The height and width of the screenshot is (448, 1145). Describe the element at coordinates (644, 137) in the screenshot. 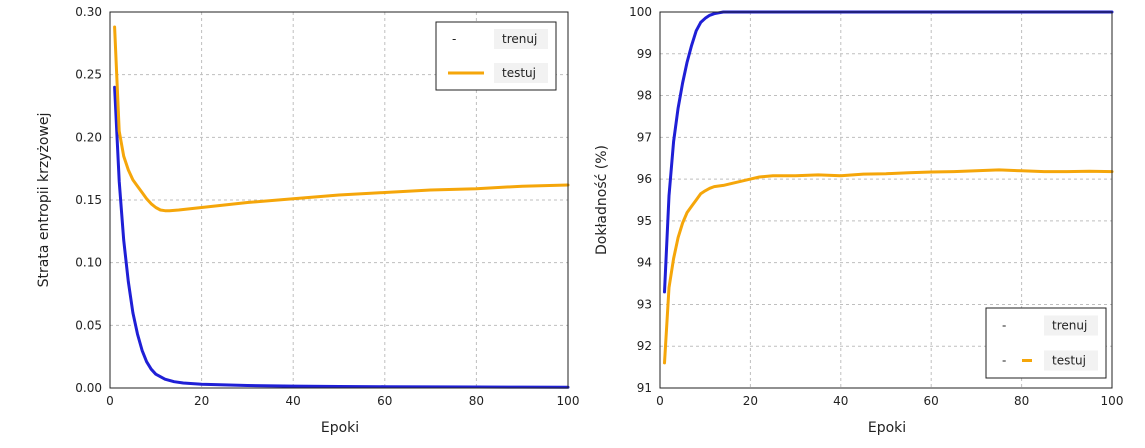

I see `chart-right-y-tick-label: 97` at that location.